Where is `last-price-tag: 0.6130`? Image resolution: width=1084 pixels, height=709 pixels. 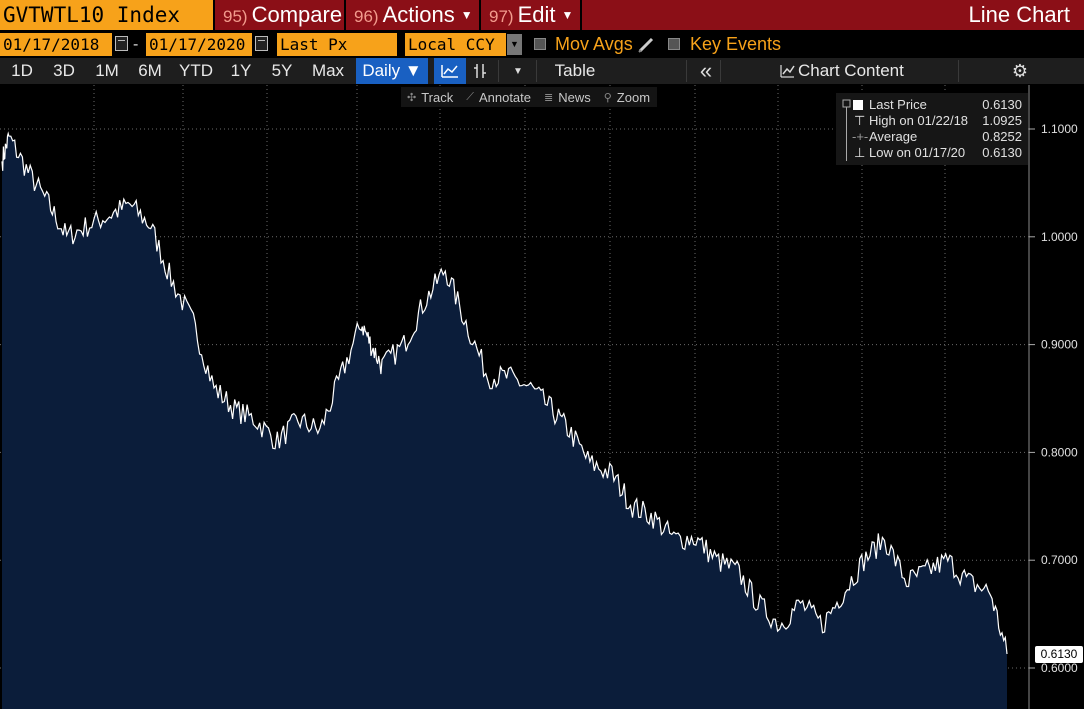 last-price-tag: 0.6130 is located at coordinates (1059, 654).